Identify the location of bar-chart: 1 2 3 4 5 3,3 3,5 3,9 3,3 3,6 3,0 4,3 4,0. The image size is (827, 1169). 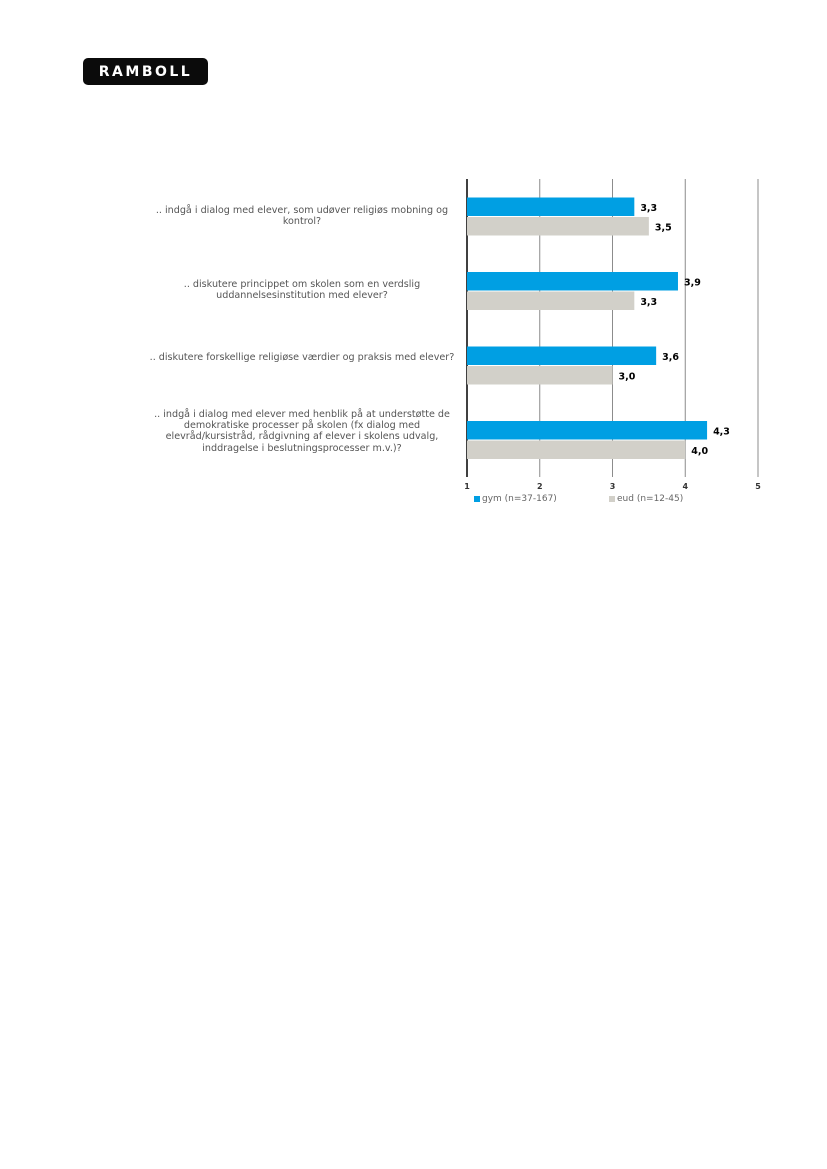
(612, 335).